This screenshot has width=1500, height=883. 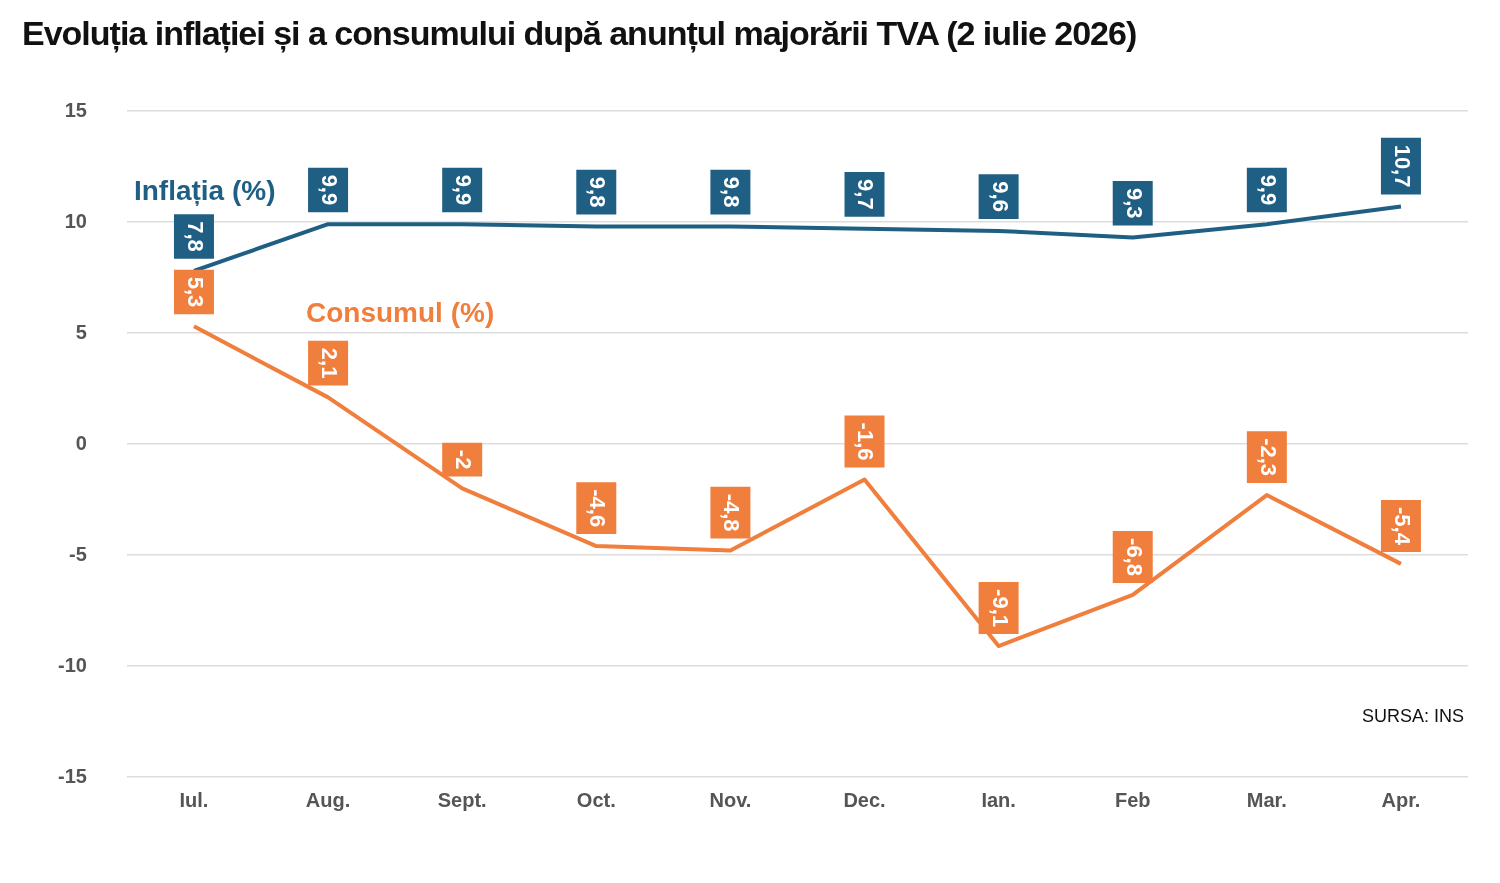 What do you see at coordinates (1132, 799) in the screenshot?
I see `x-tick-label: Feb` at bounding box center [1132, 799].